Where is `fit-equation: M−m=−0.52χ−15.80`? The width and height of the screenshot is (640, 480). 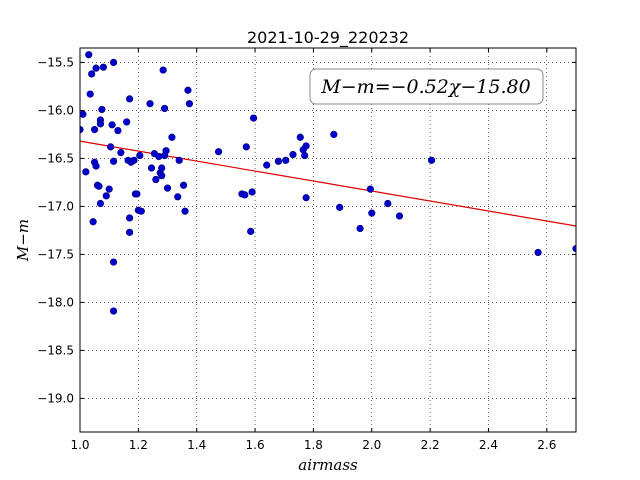 fit-equation: M−m=−0.52χ−15.80 is located at coordinates (425, 87).